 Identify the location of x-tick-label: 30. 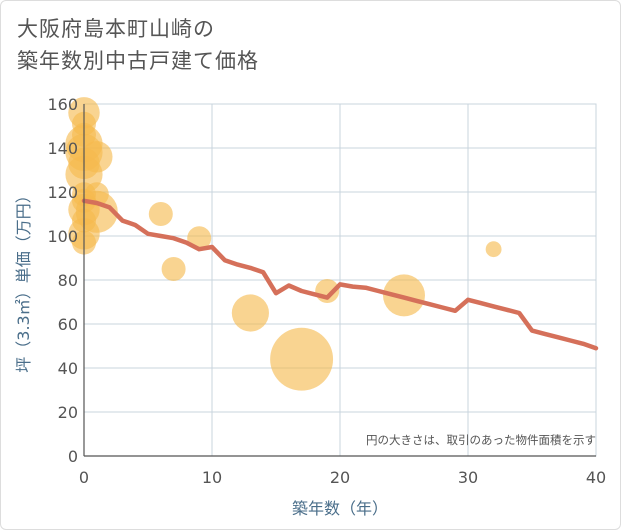
(468, 477).